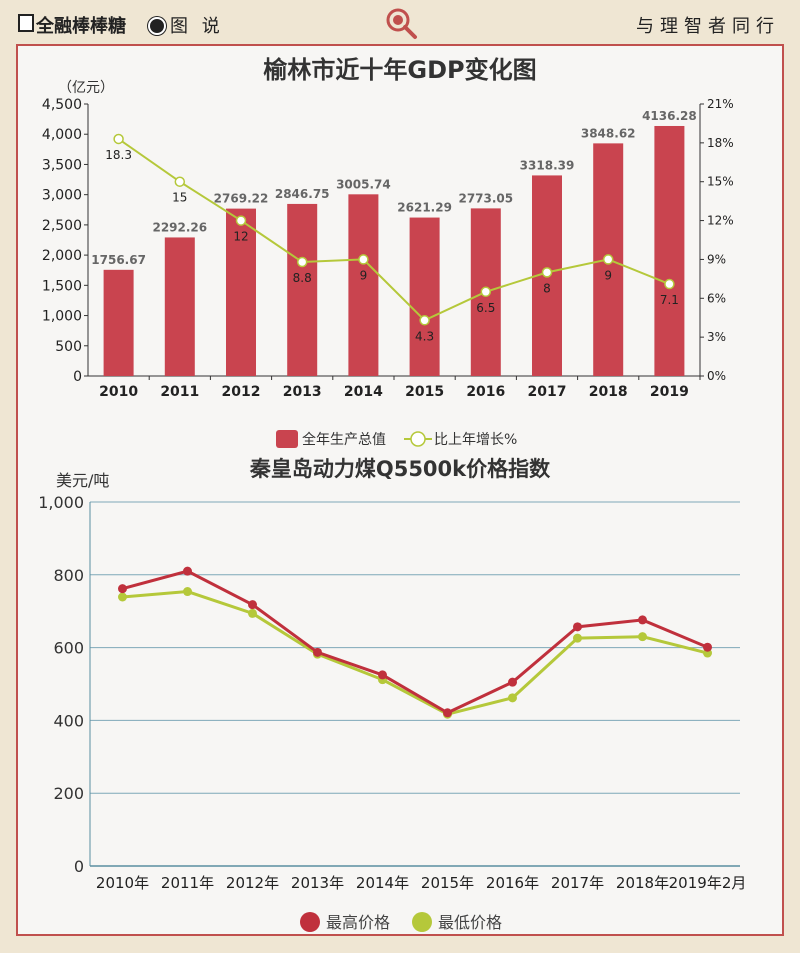 The width and height of the screenshot is (800, 953). Describe the element at coordinates (400, 24) in the screenshot. I see `header: 全融棒棒糖 图 说 与理智者同行` at that location.